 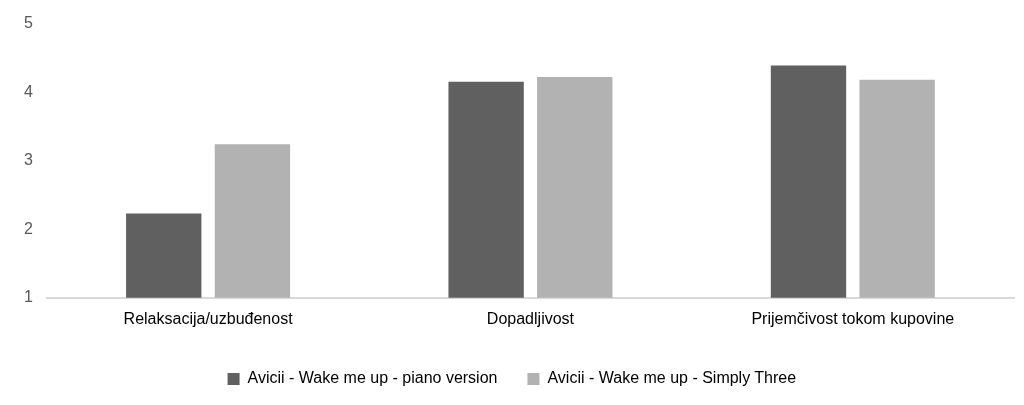 What do you see at coordinates (28, 160) in the screenshot?
I see `y-tick-label: 3` at bounding box center [28, 160].